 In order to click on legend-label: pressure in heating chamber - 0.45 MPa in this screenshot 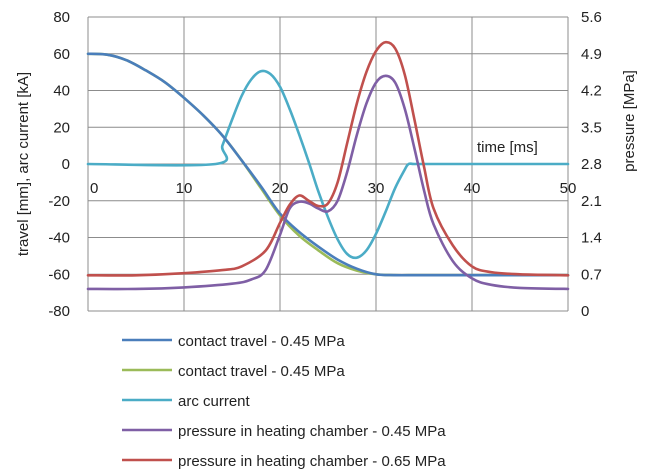, I will do `click(312, 431)`.